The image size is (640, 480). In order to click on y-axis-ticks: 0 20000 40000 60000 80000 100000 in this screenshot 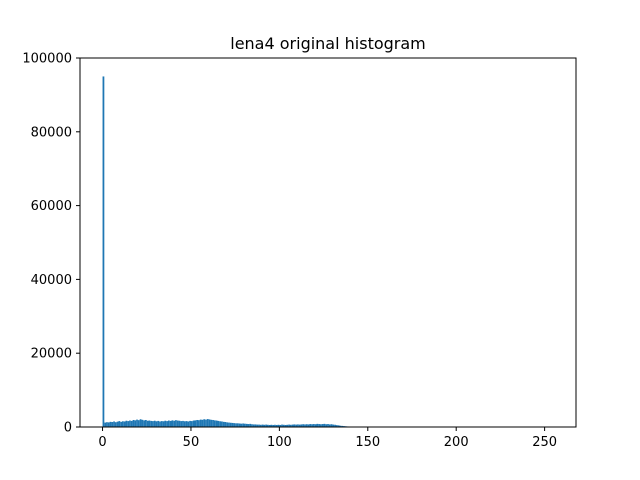, I will do `click(51, 244)`.